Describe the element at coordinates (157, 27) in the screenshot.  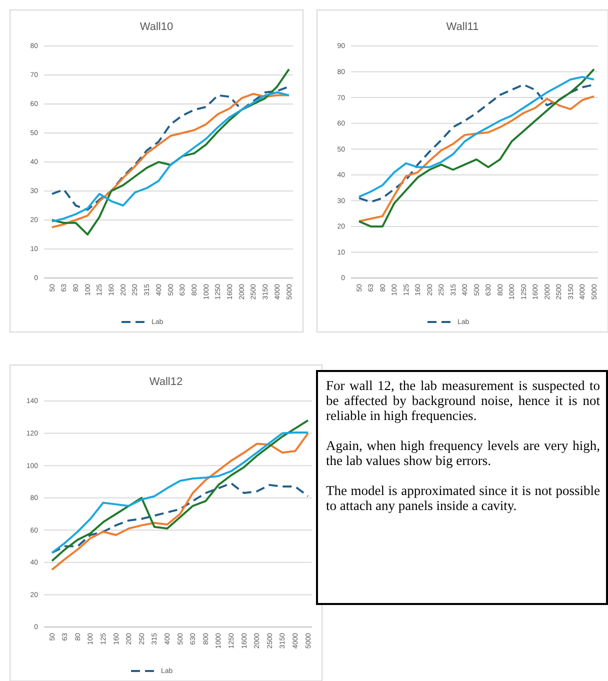
I see `chart-title: Wall10` at that location.